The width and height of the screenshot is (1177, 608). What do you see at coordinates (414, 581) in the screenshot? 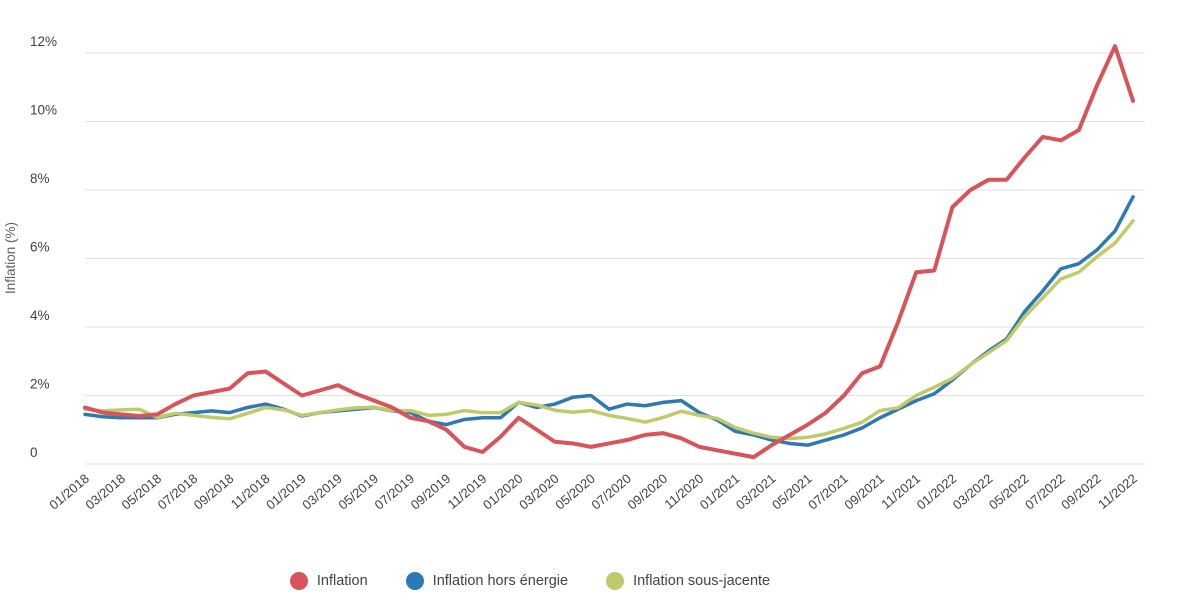
I see `legend-dot-inflation-hors-energie` at bounding box center [414, 581].